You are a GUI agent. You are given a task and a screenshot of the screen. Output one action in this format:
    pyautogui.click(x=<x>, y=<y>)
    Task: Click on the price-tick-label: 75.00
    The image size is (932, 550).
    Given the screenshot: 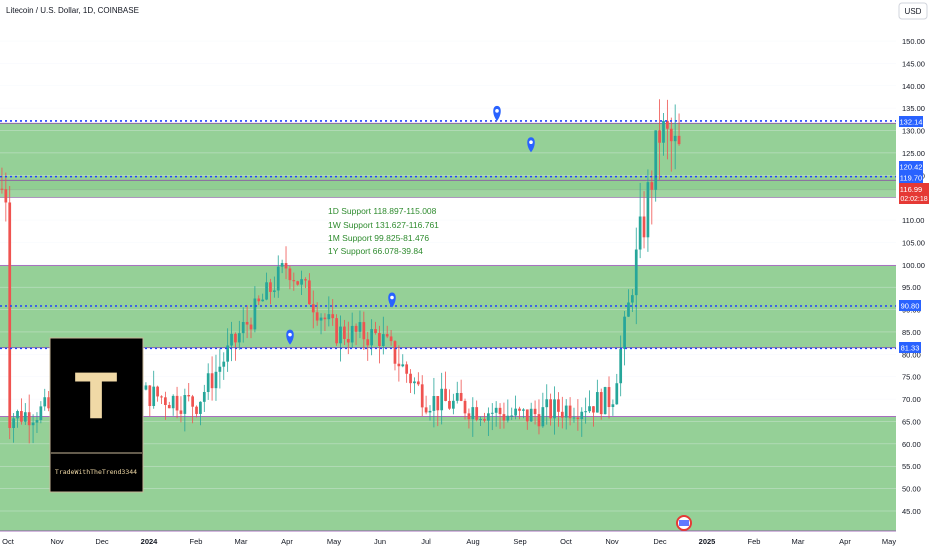 What is the action you would take?
    pyautogui.click(x=911, y=377)
    